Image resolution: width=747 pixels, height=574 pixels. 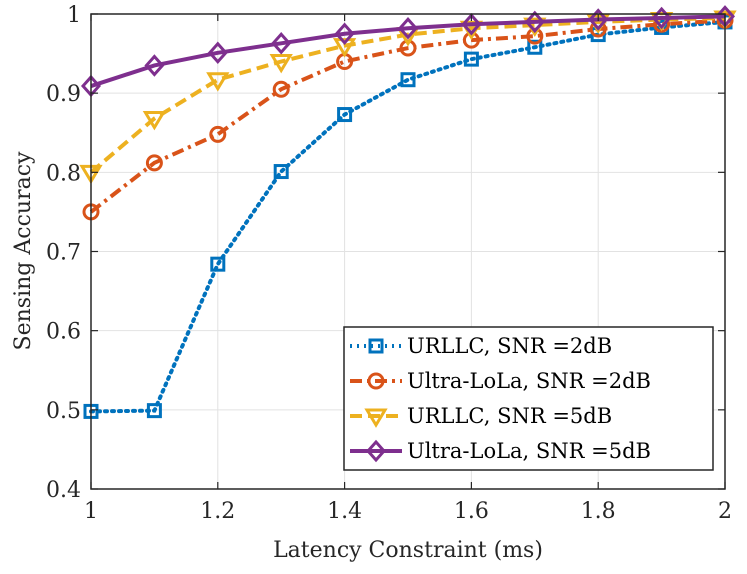 I want to click on legend-label: URLLC, SNR =2dB, so click(x=509, y=346).